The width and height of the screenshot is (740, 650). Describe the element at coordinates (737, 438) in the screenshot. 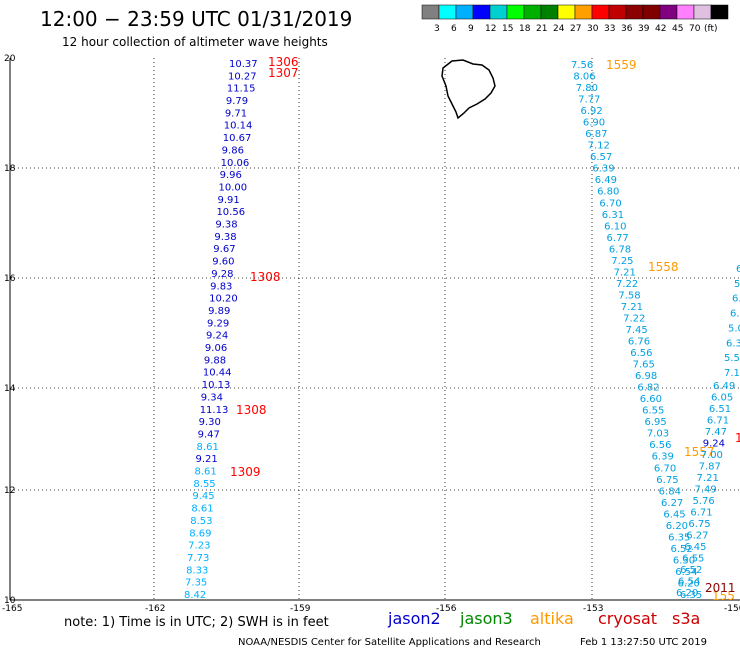

I see `time-label: 1` at that location.